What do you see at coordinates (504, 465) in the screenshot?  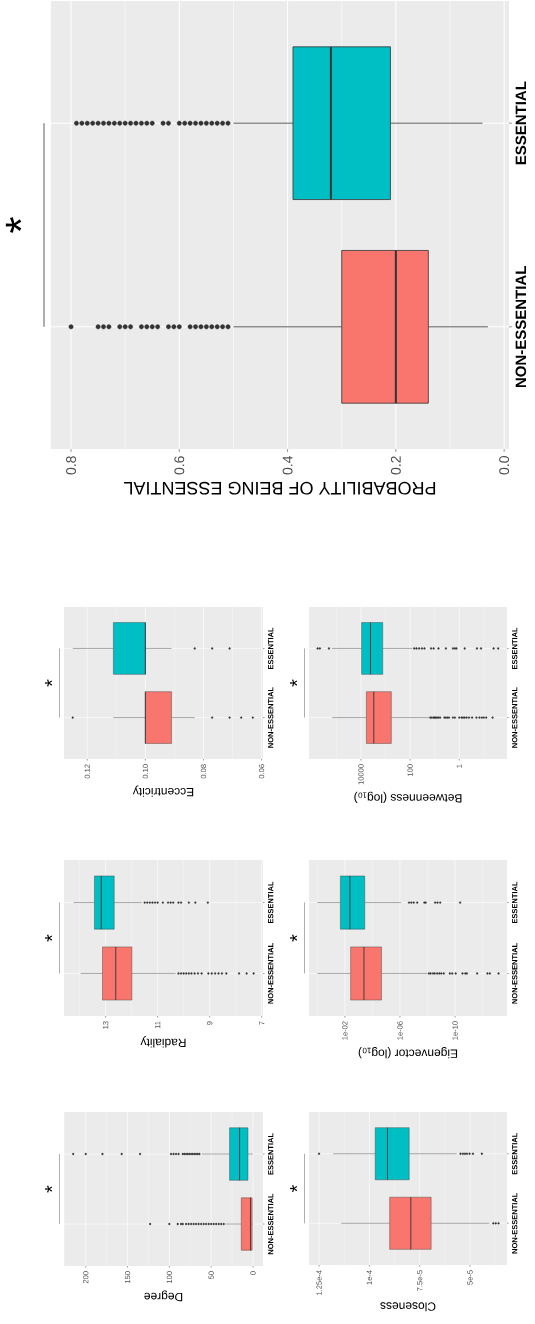 I see `x-tick-label: 0.0` at bounding box center [504, 465].